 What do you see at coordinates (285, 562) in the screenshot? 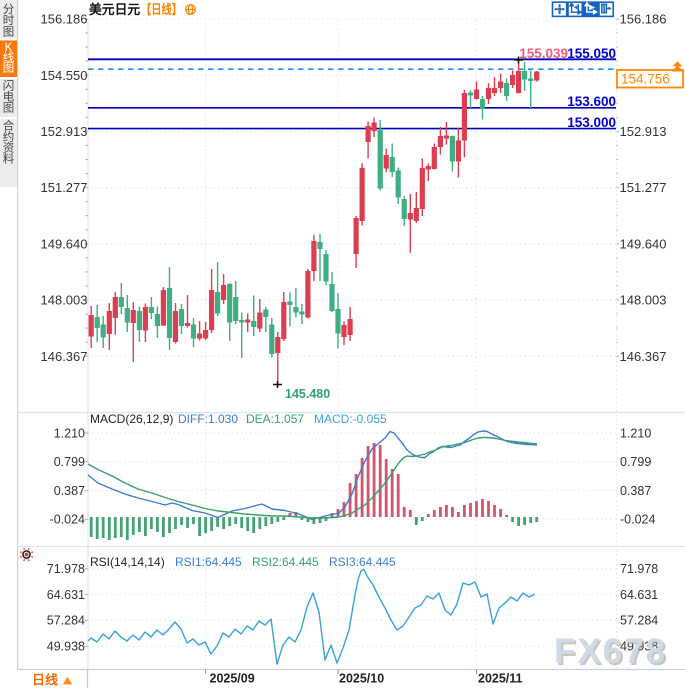
I see `svg-text: RSI2:64.445` at bounding box center [285, 562].